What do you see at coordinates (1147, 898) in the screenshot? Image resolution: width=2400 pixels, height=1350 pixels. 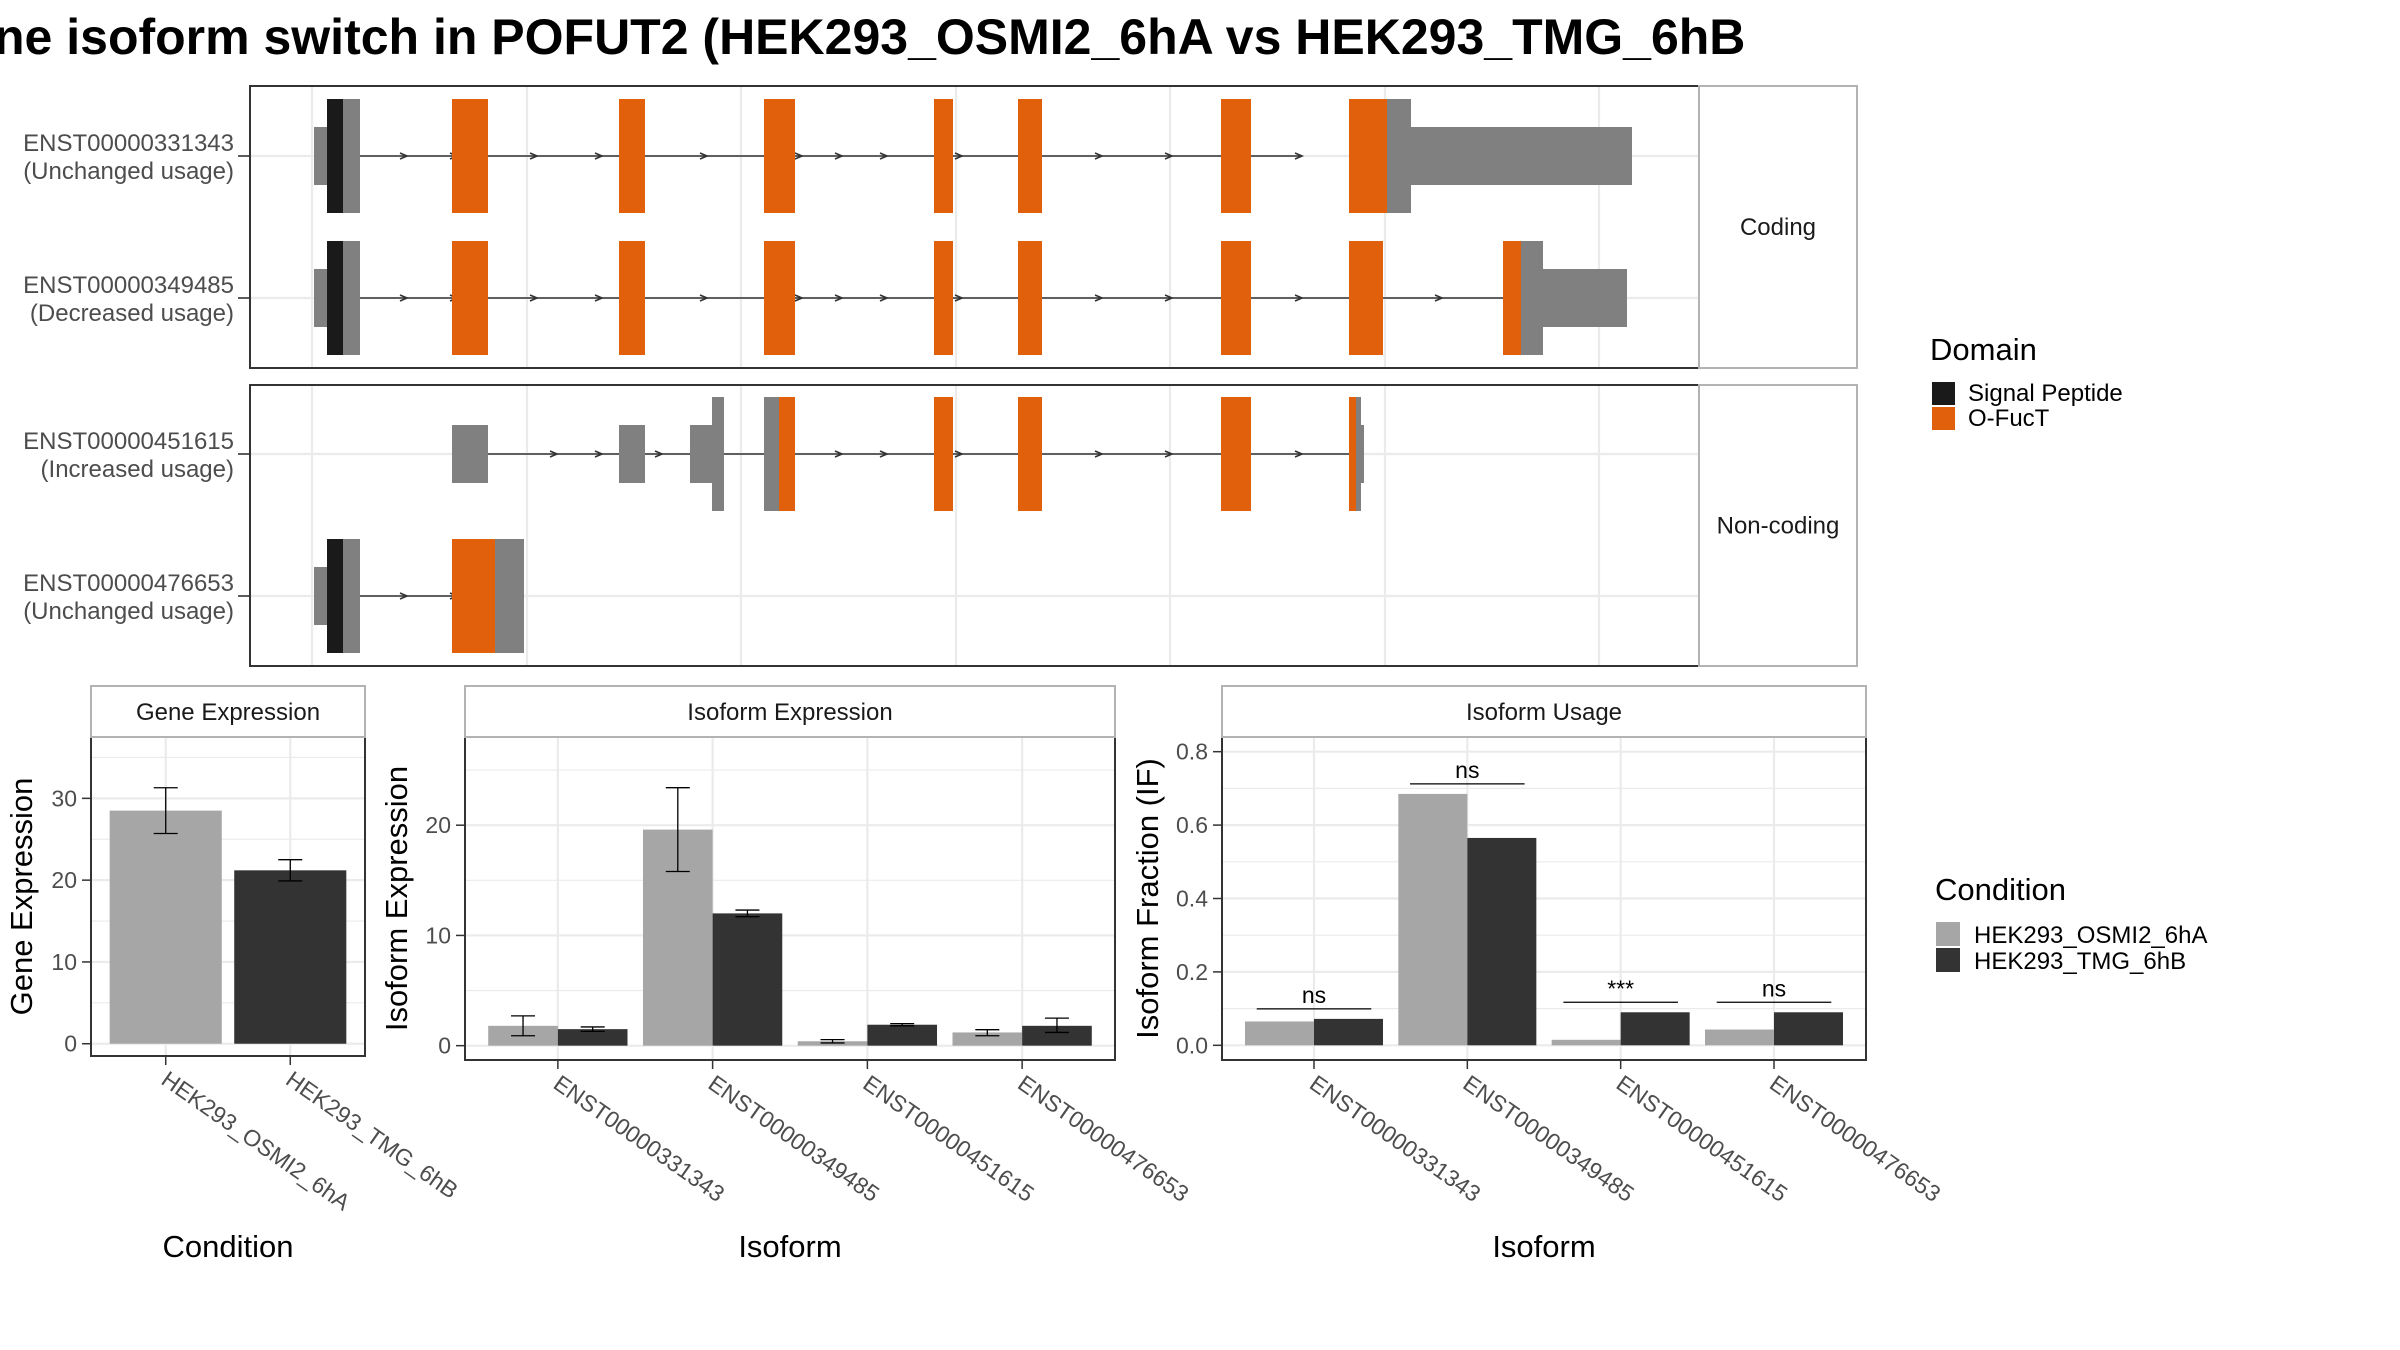 I see `y-axis-title: Isoform Fraction (IF)` at bounding box center [1147, 898].